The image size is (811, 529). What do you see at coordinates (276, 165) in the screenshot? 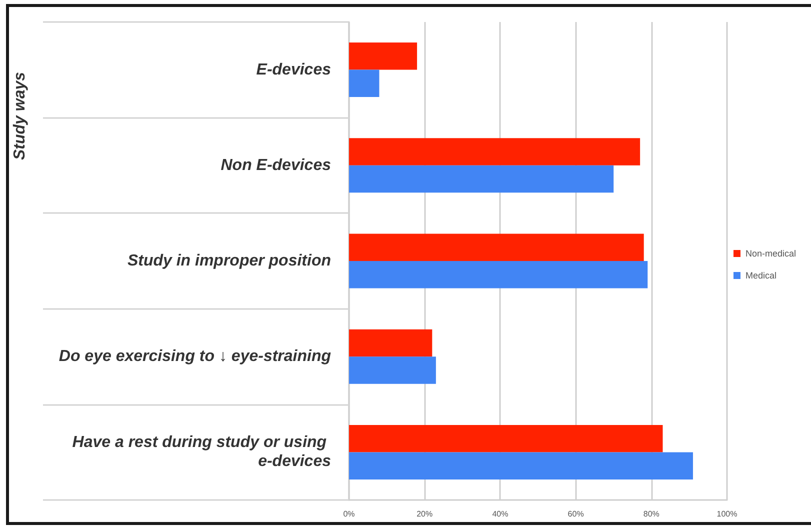
I see `y-tick-label: Non E-devices` at bounding box center [276, 165].